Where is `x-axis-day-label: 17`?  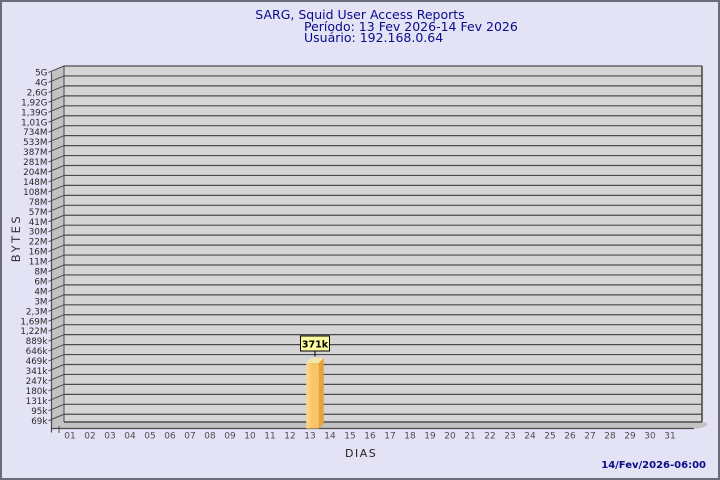 x-axis-day-label: 17 is located at coordinates (389, 437).